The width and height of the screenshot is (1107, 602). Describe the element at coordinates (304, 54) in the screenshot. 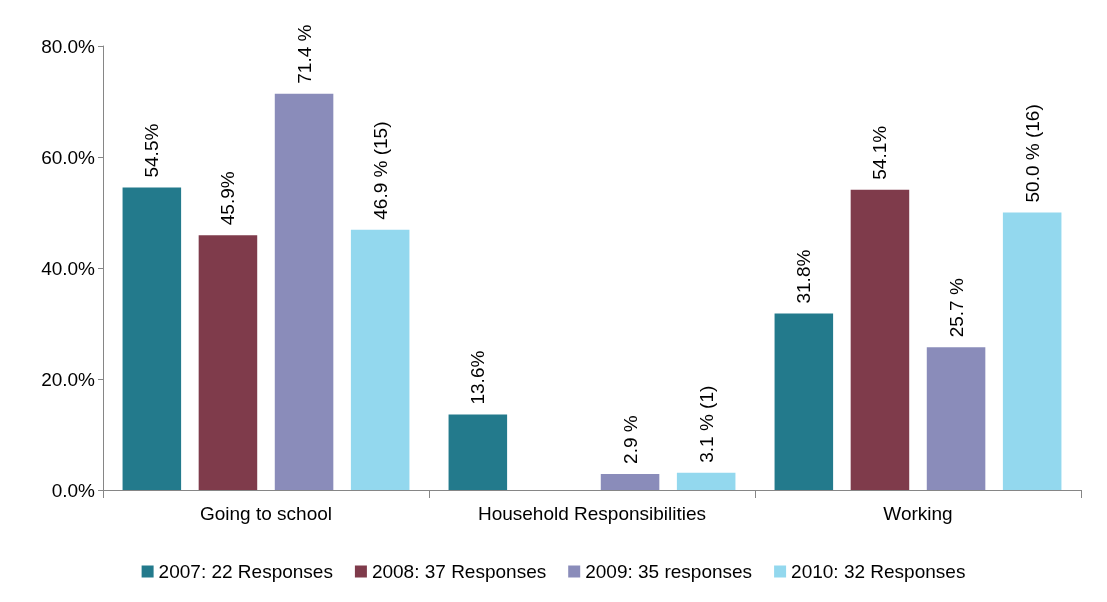

I see `data-label: 71.4 %` at that location.